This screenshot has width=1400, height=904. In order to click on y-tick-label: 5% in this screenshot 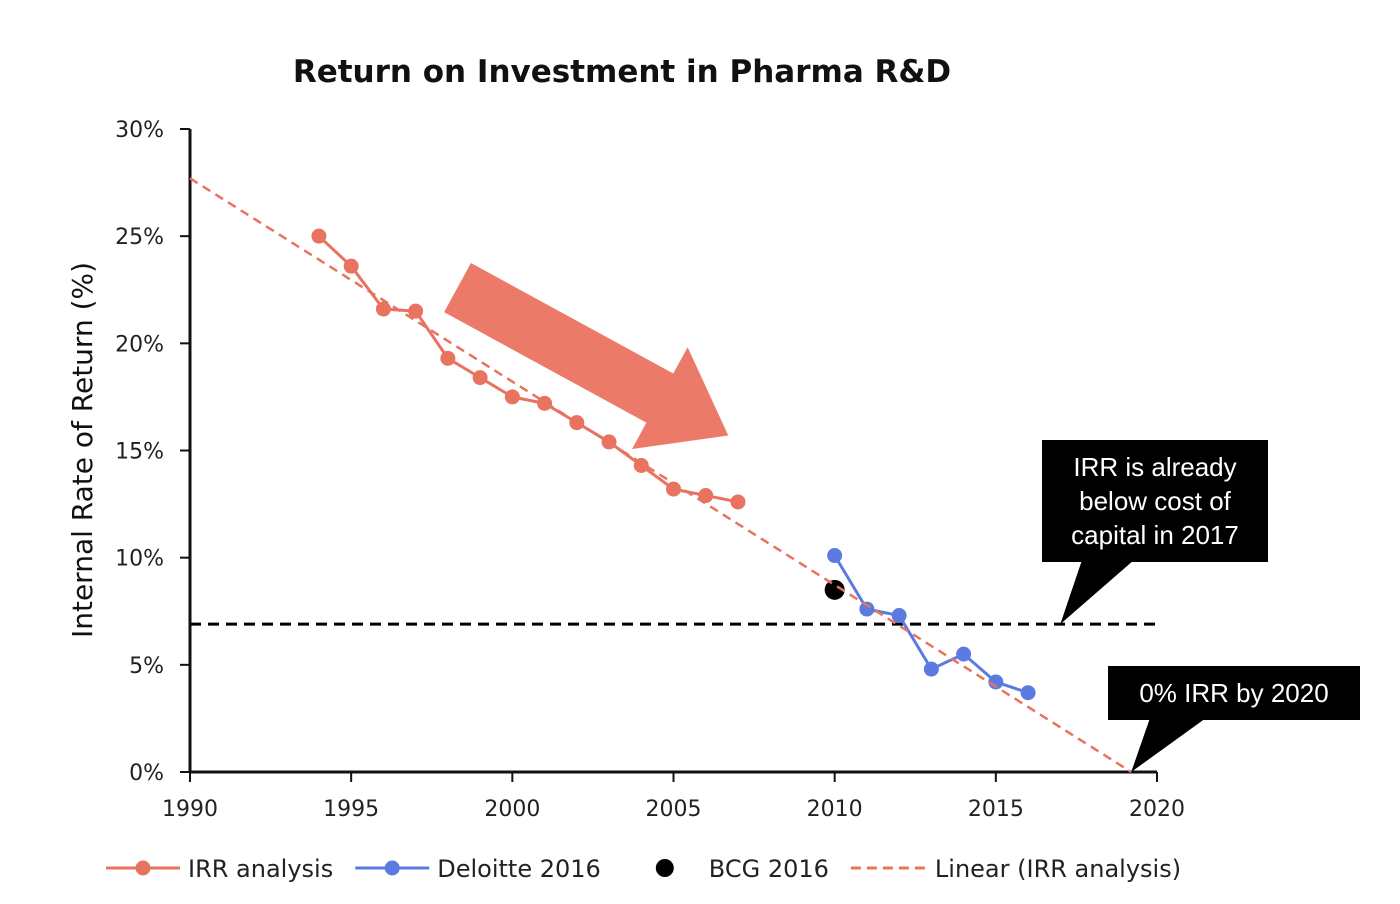, I will do `click(146, 666)`.